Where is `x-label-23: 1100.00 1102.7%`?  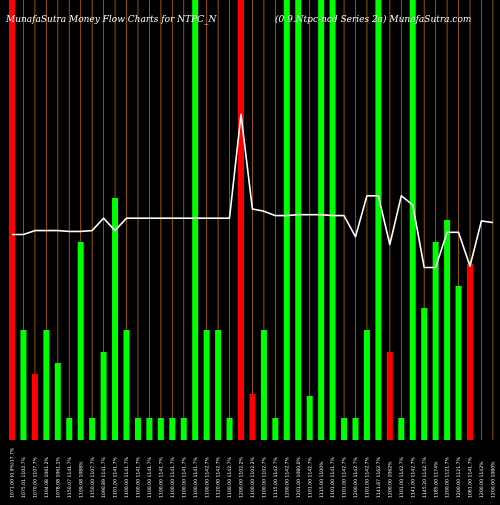 x-label-23: 1100.00 1102.7% is located at coordinates (265, 477).